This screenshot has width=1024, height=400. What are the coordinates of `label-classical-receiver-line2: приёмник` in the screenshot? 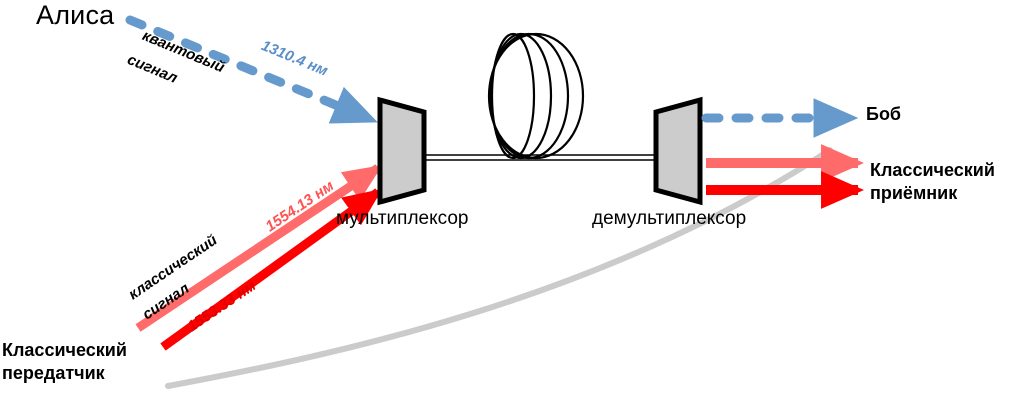 It's located at (914, 193).